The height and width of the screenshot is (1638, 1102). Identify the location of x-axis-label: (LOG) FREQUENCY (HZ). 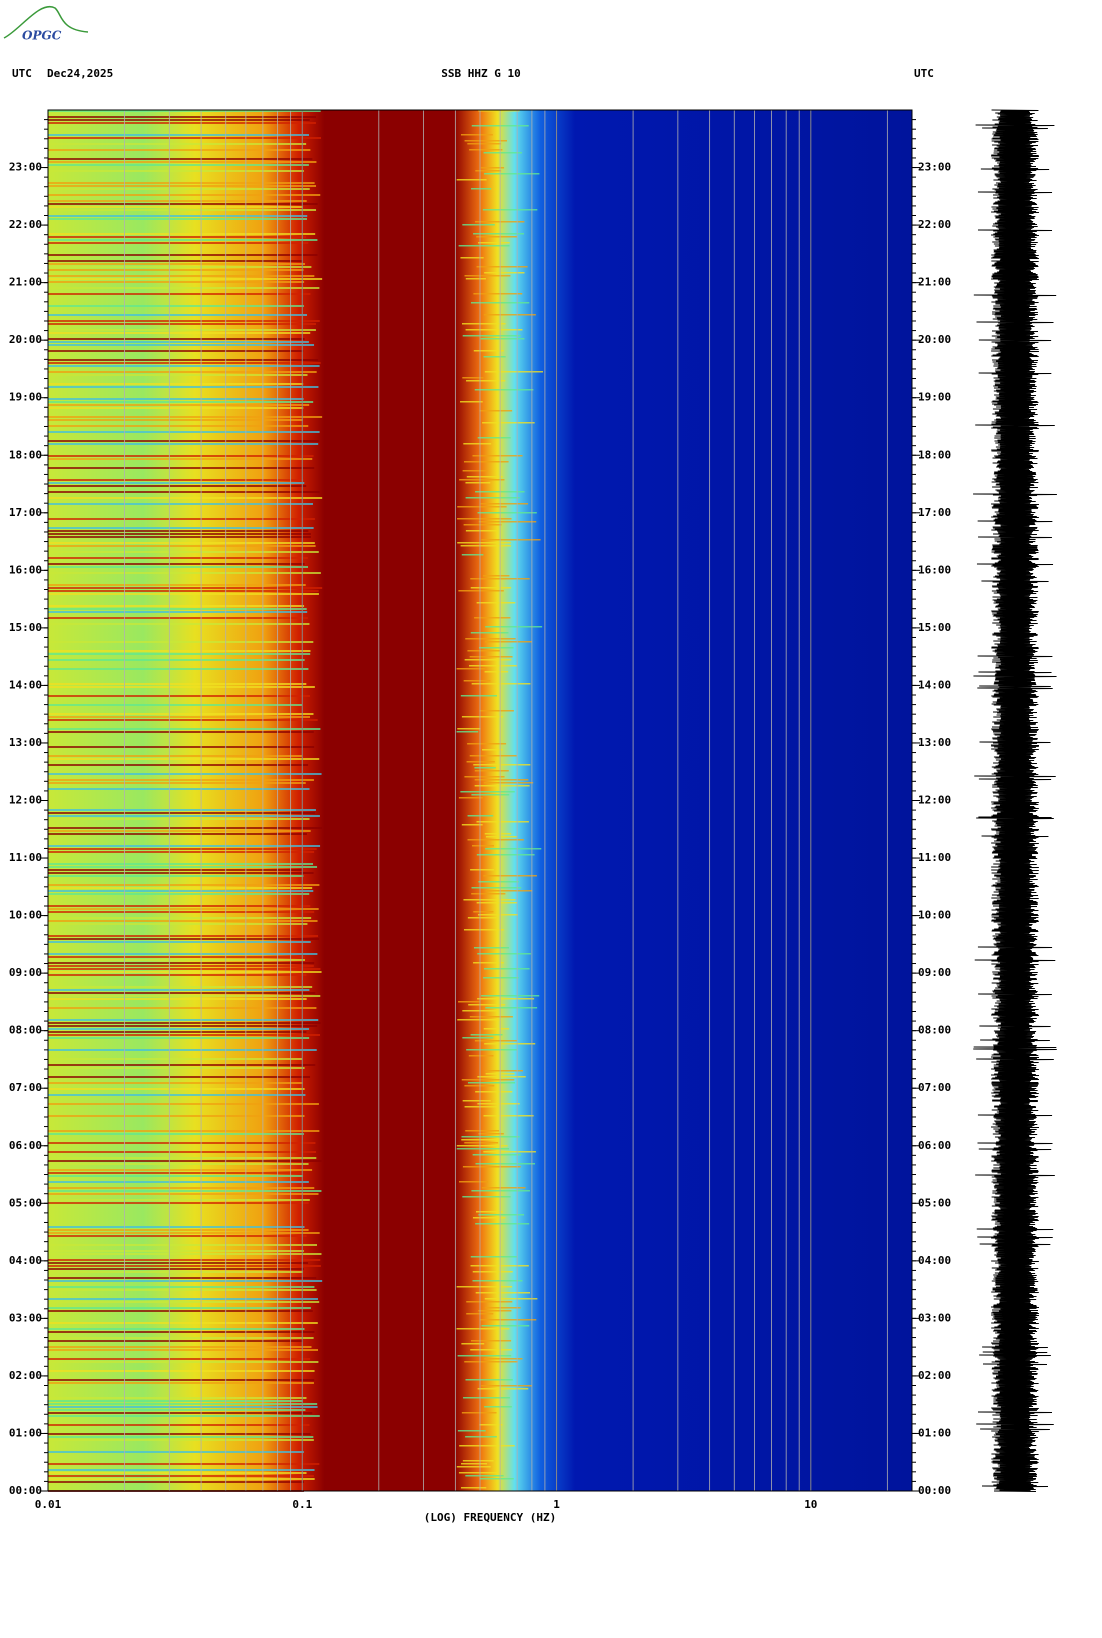
(490, 1517).